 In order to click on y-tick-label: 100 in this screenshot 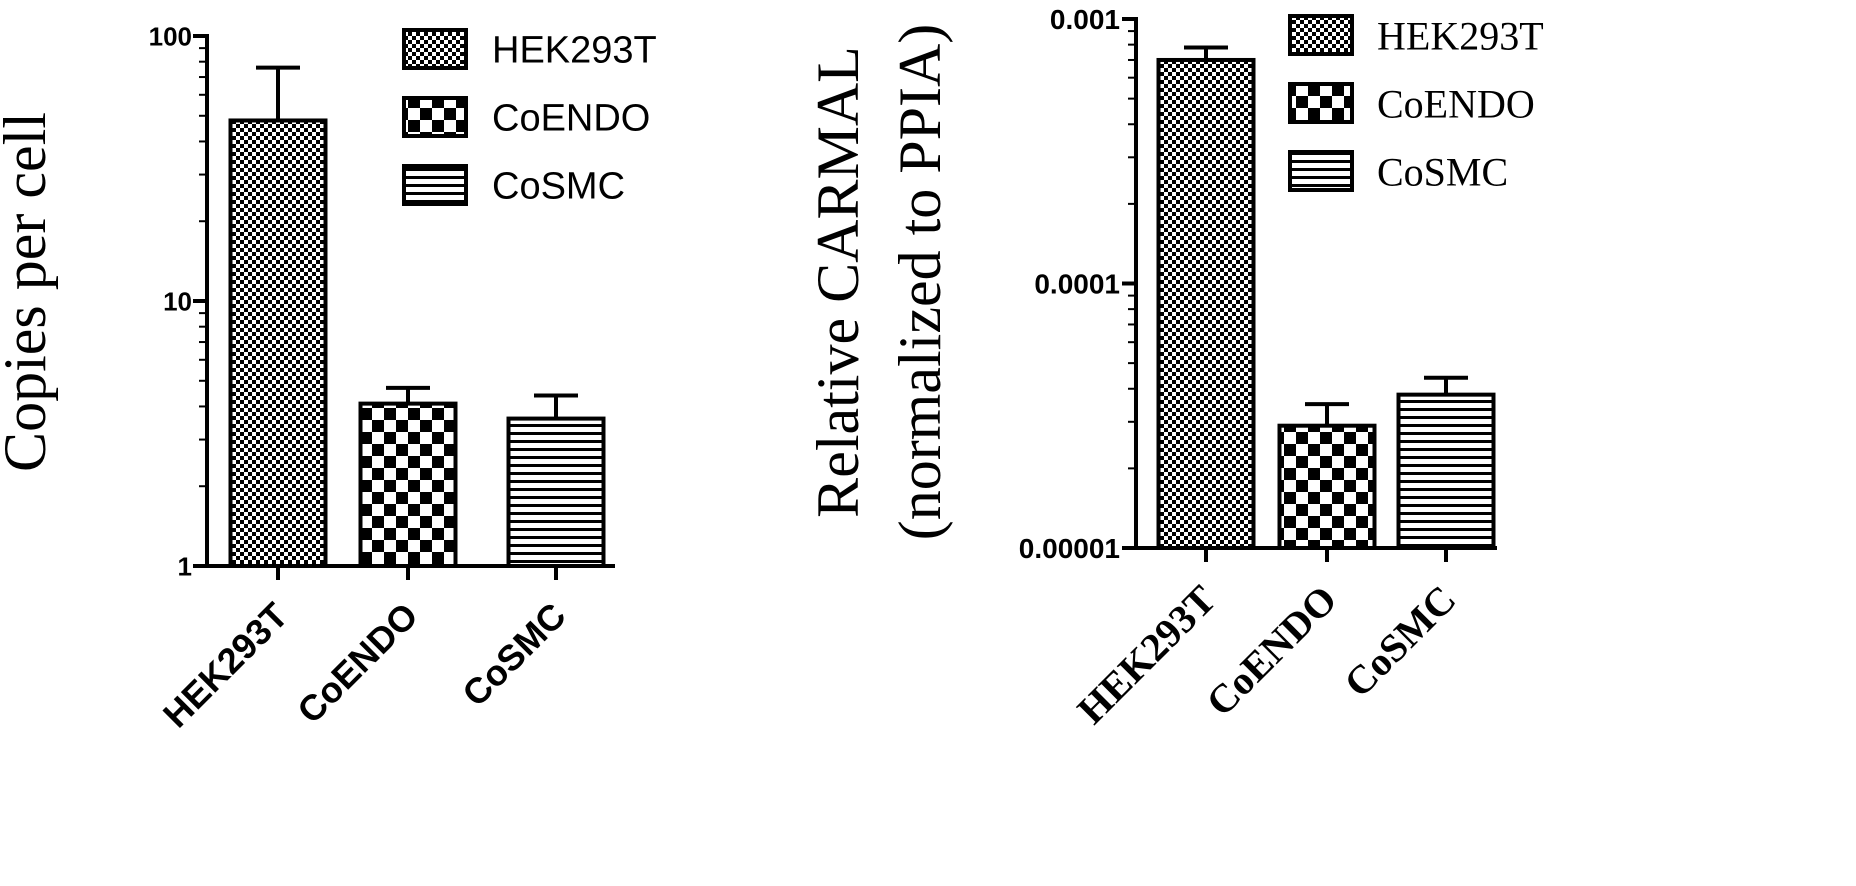, I will do `click(170, 36)`.